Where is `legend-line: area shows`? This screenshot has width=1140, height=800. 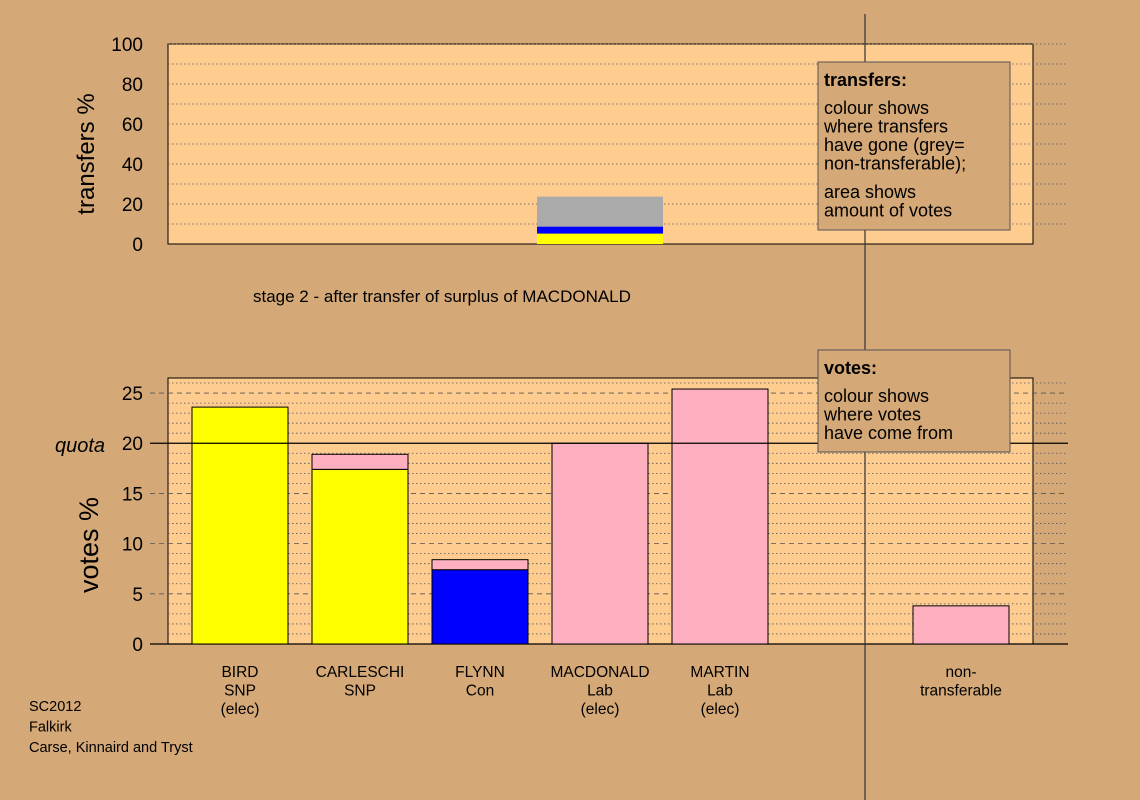
legend-line: area shows is located at coordinates (870, 192).